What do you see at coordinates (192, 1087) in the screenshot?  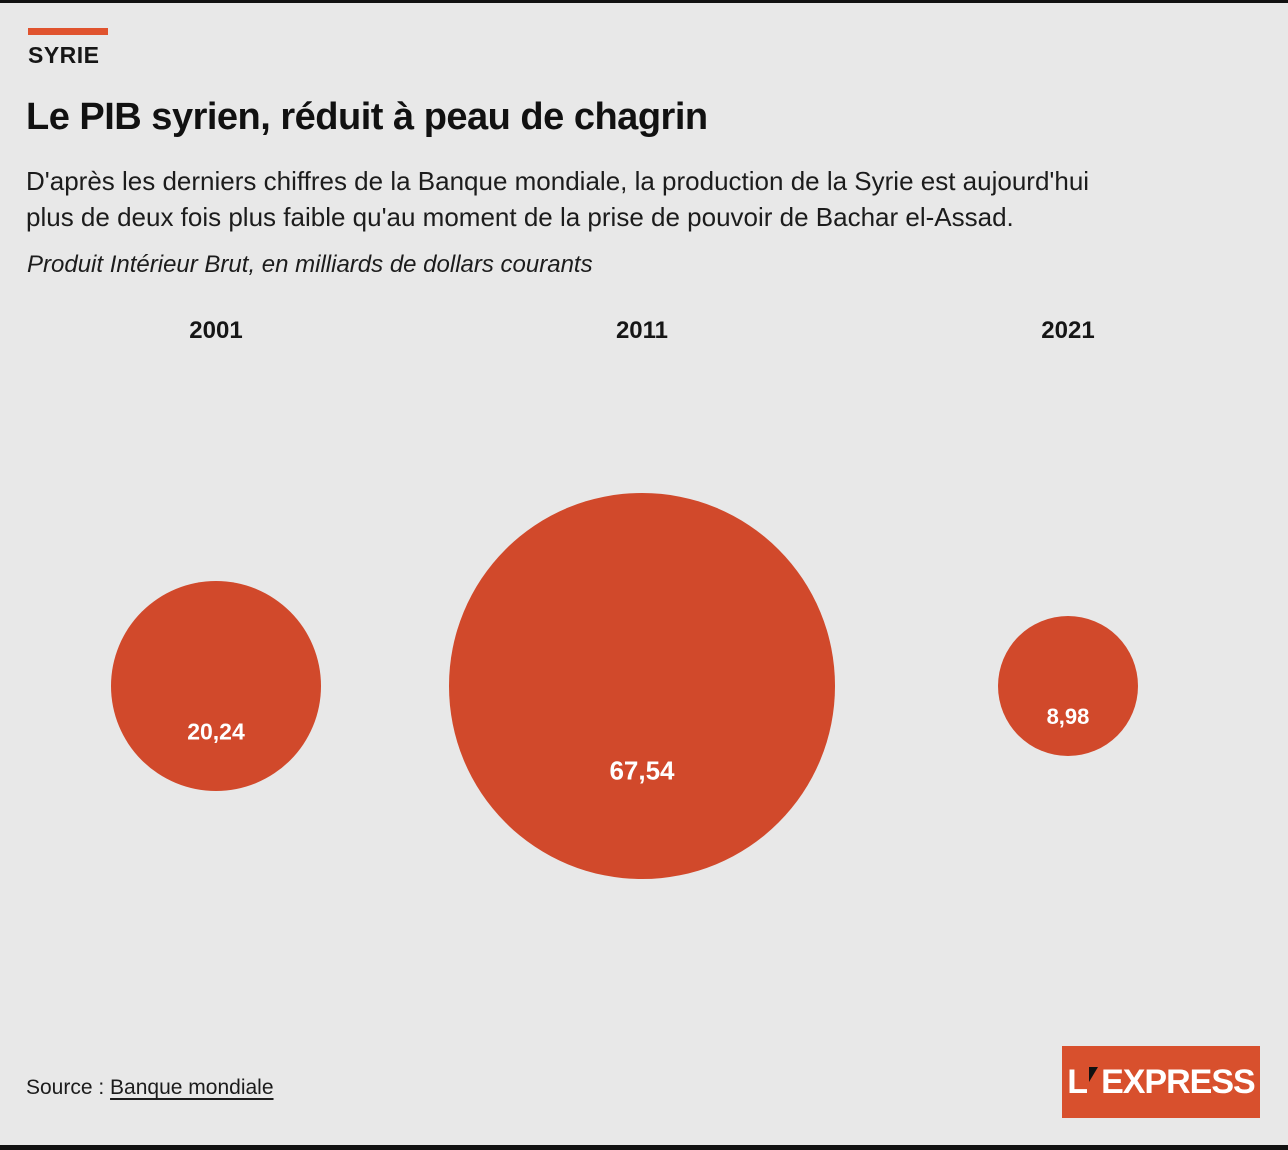 I see `source-link: Banque mondiale` at bounding box center [192, 1087].